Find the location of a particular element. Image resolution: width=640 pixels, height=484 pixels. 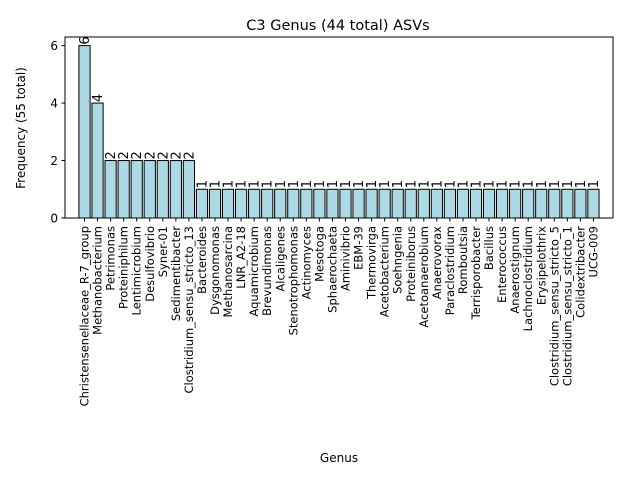

x-tick-label: Erysipelothrix is located at coordinates (541, 265).